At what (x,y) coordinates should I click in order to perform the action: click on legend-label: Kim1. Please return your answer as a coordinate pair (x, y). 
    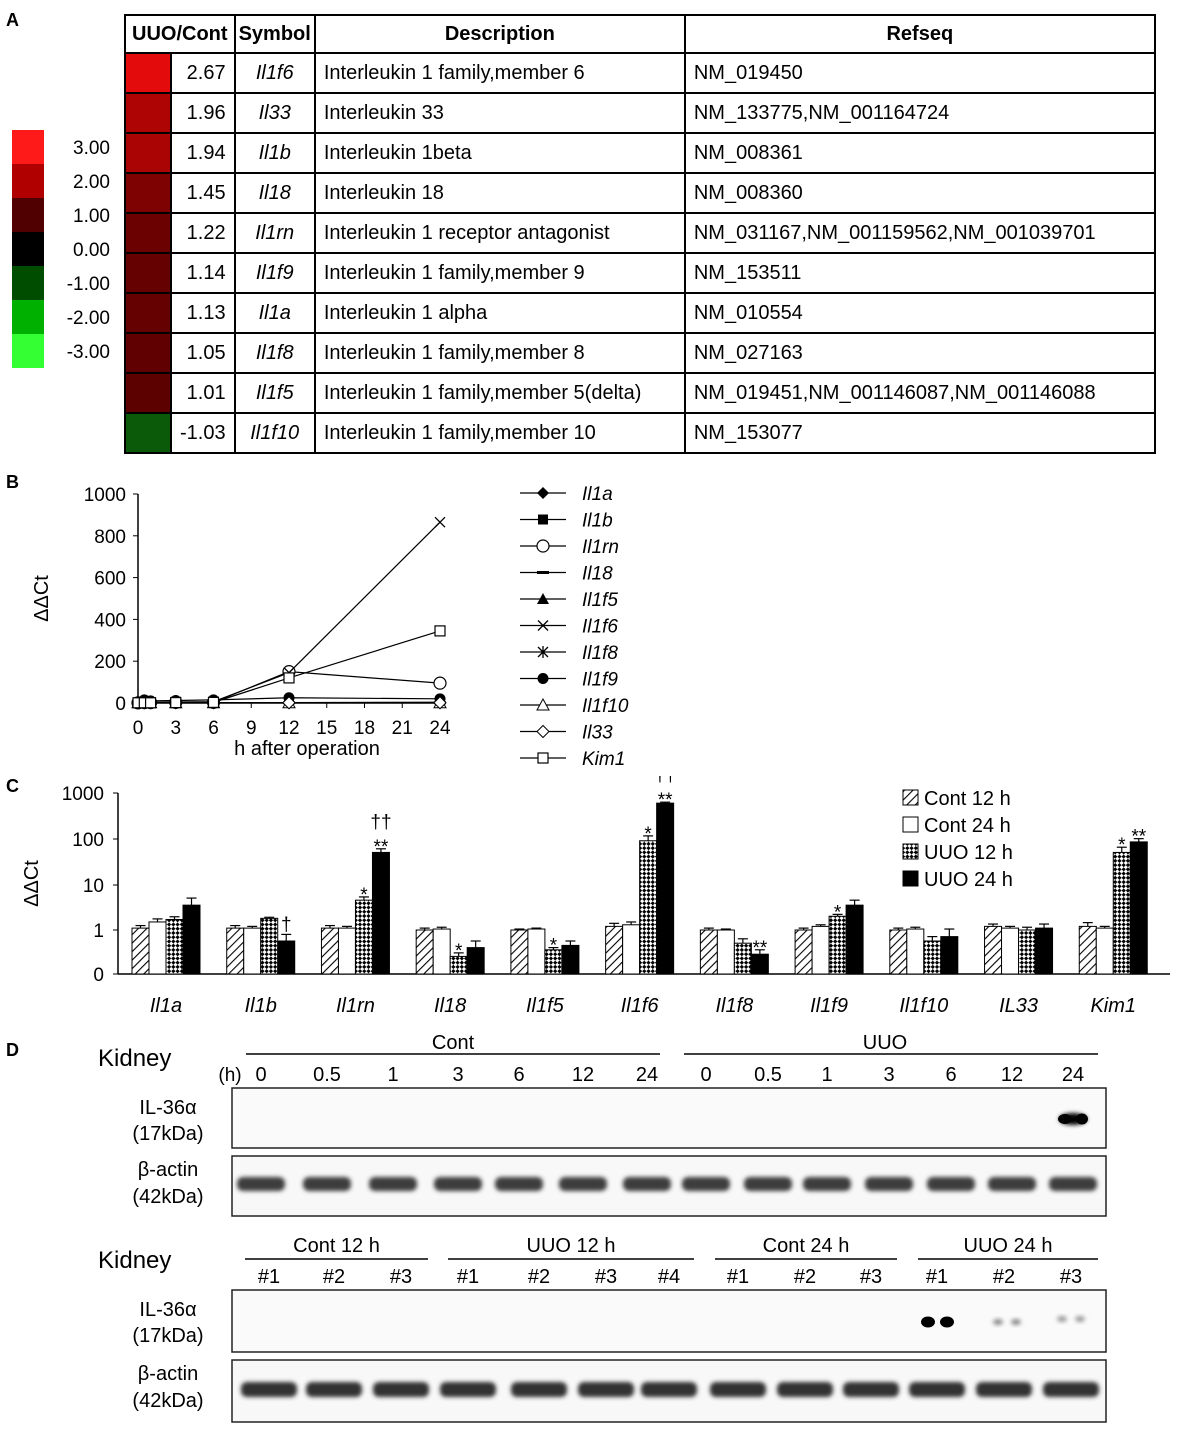
    Looking at the image, I should click on (603, 759).